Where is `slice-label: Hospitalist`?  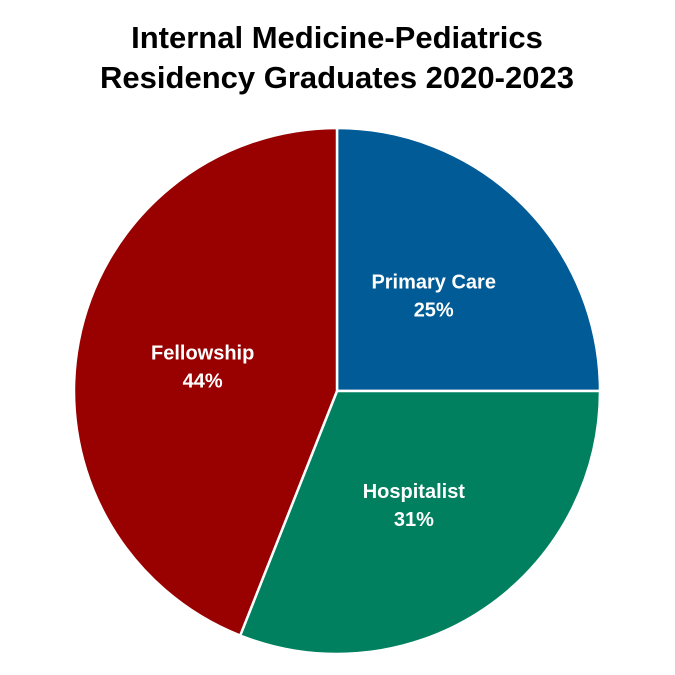 slice-label: Hospitalist is located at coordinates (414, 492).